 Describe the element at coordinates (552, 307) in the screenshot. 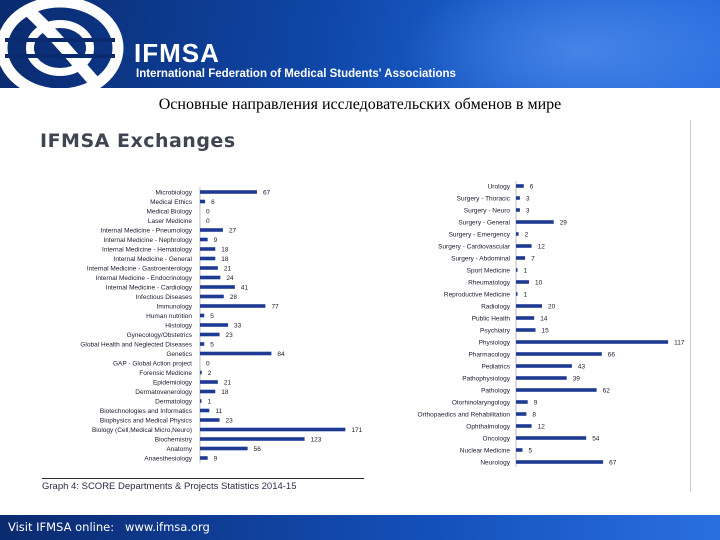

I see `chart-1-value-label: 20` at that location.